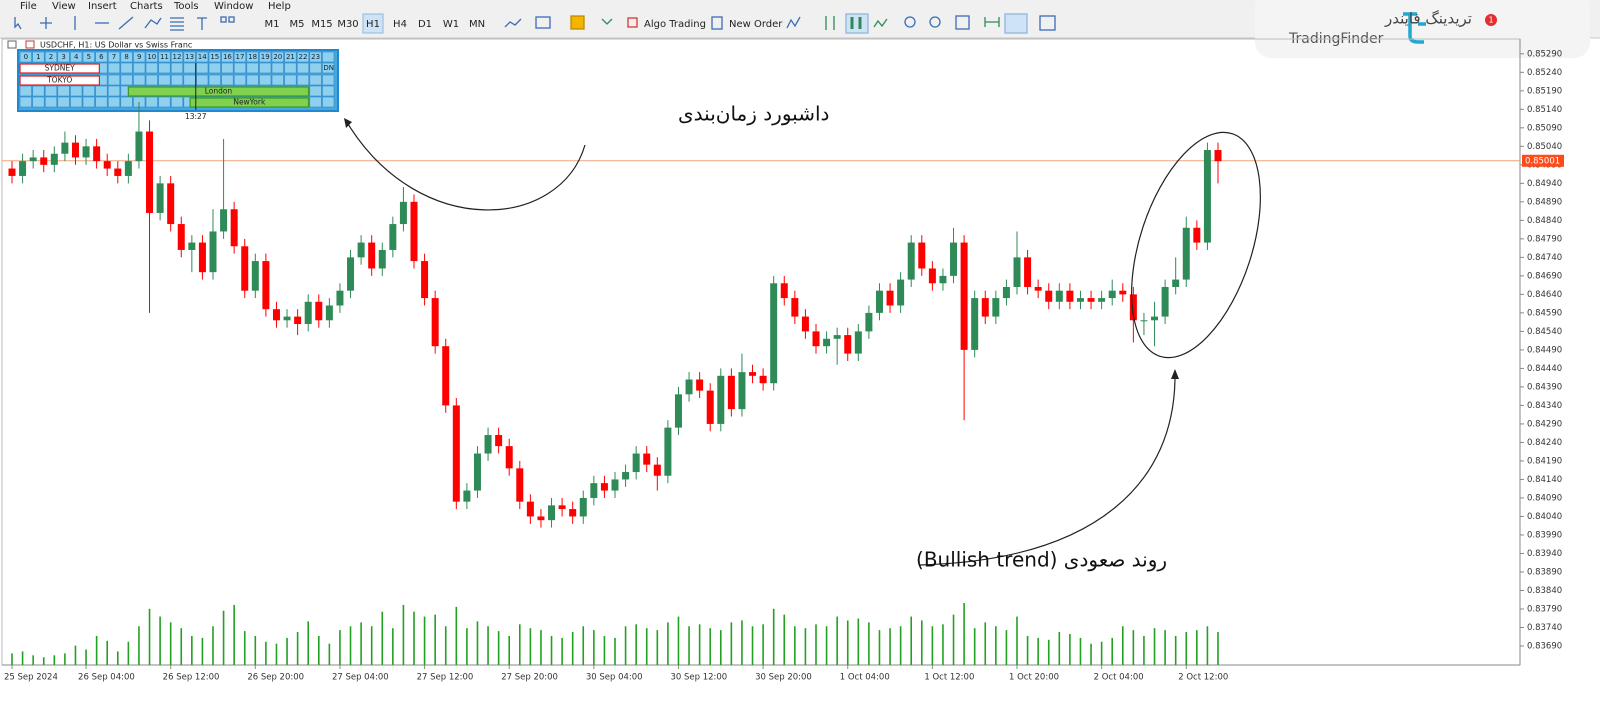  I want to click on screenshot-icon, so click(1047, 23).